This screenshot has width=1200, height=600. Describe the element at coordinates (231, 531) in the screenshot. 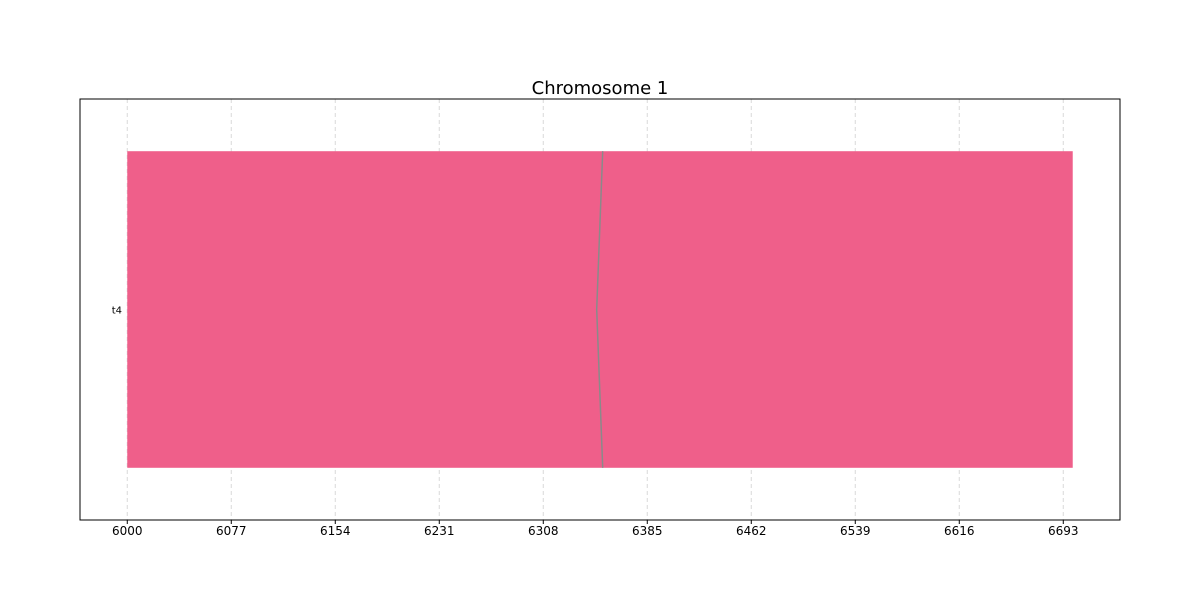

I see `x-tick-label: 6077` at that location.